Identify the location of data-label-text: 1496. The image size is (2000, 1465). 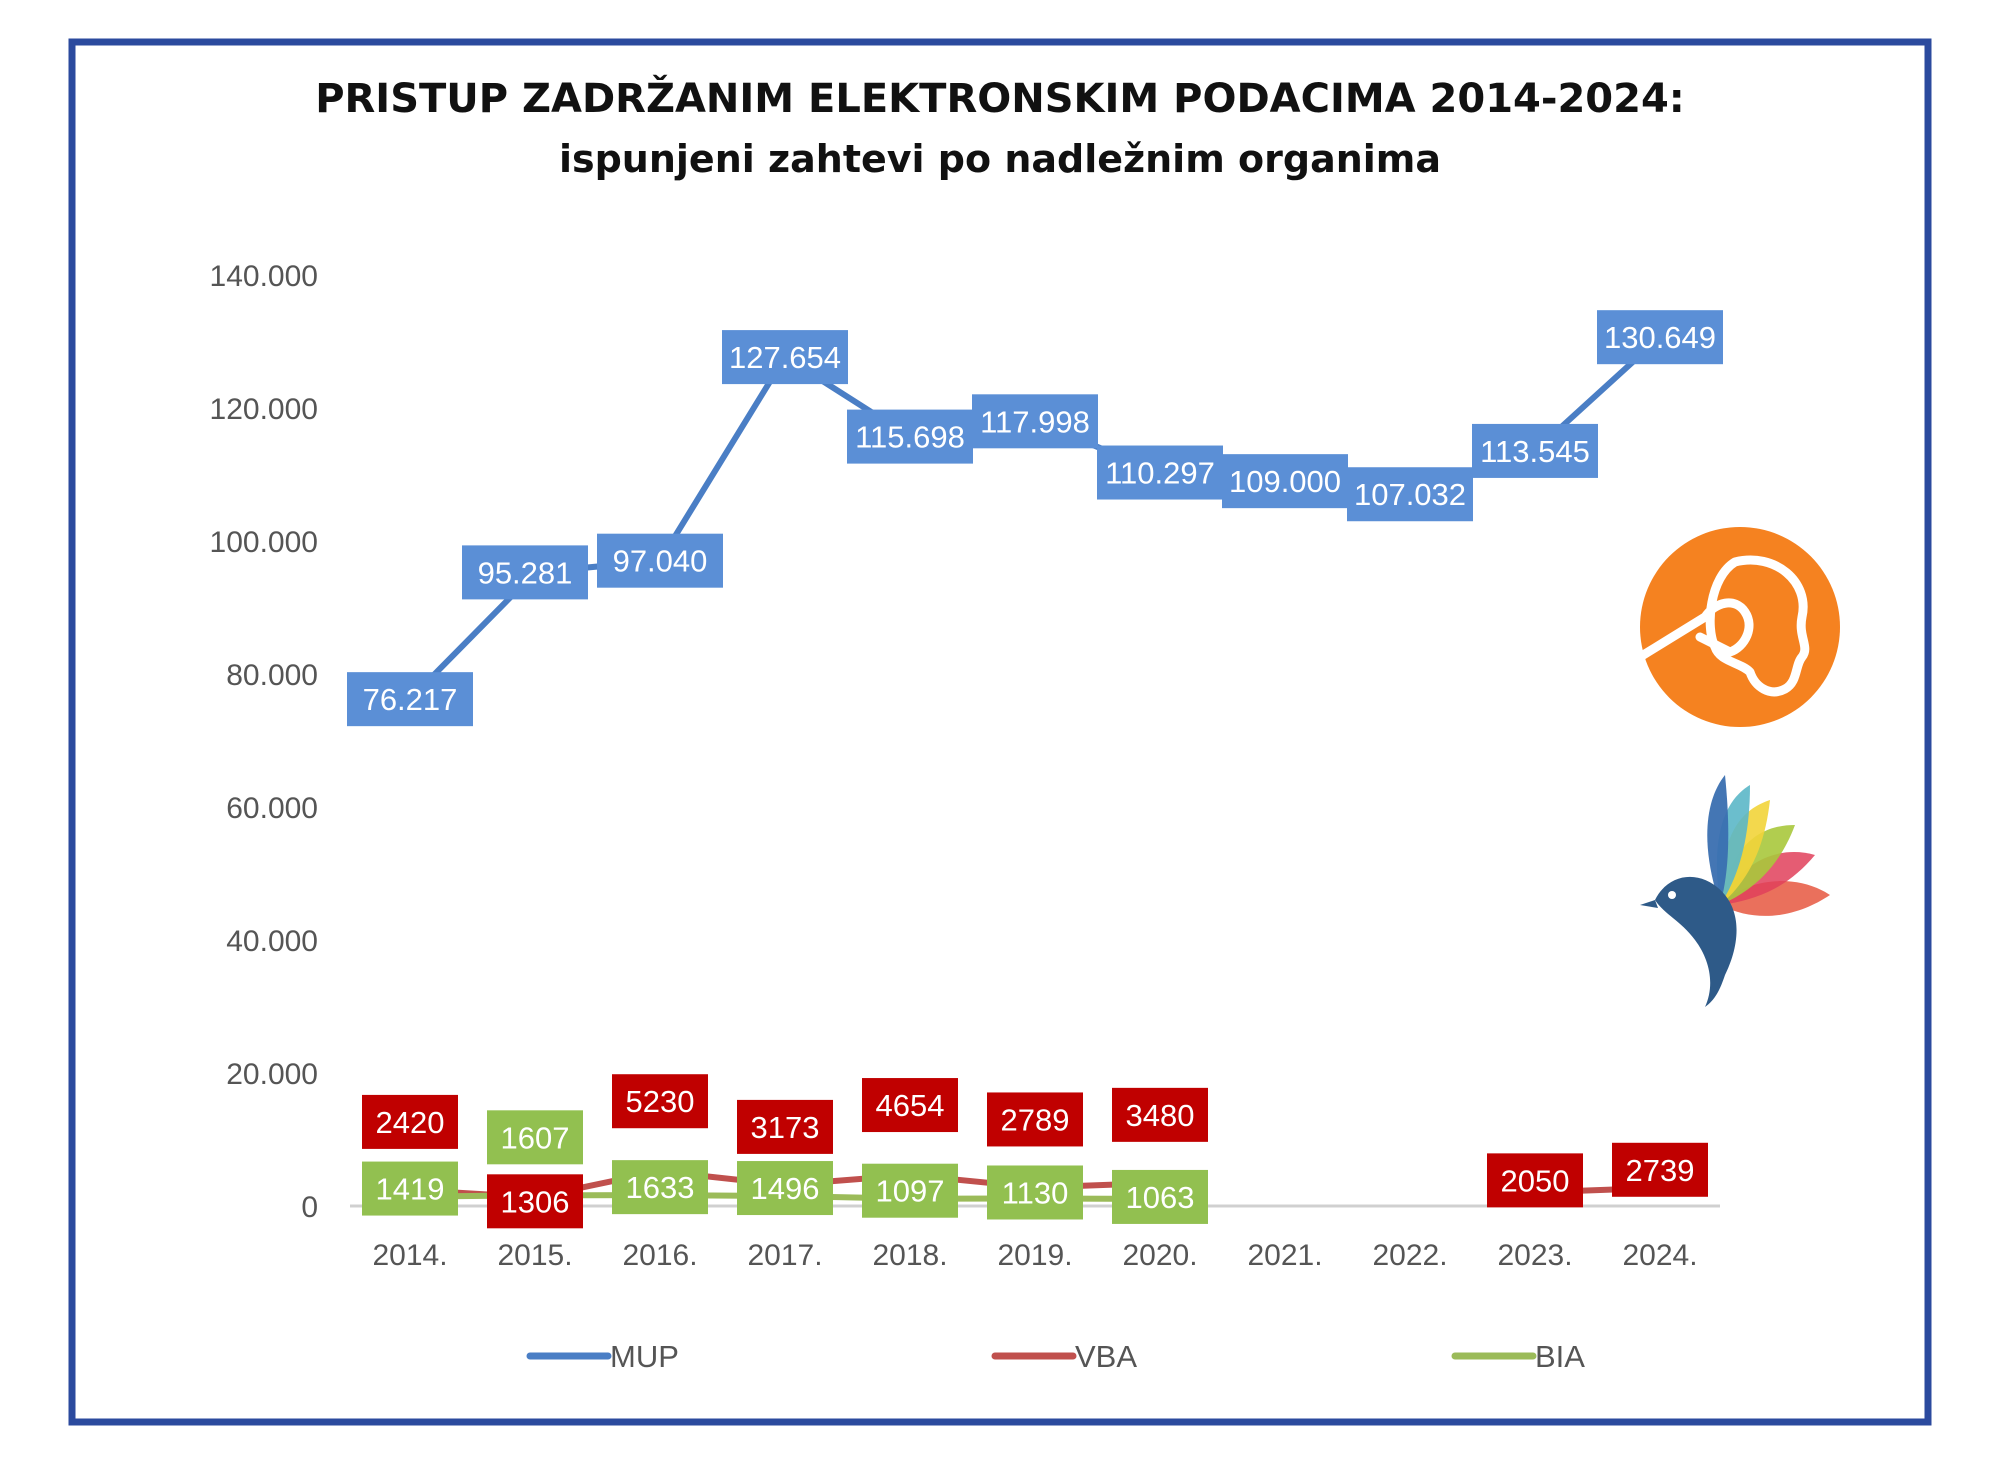
(785, 1188).